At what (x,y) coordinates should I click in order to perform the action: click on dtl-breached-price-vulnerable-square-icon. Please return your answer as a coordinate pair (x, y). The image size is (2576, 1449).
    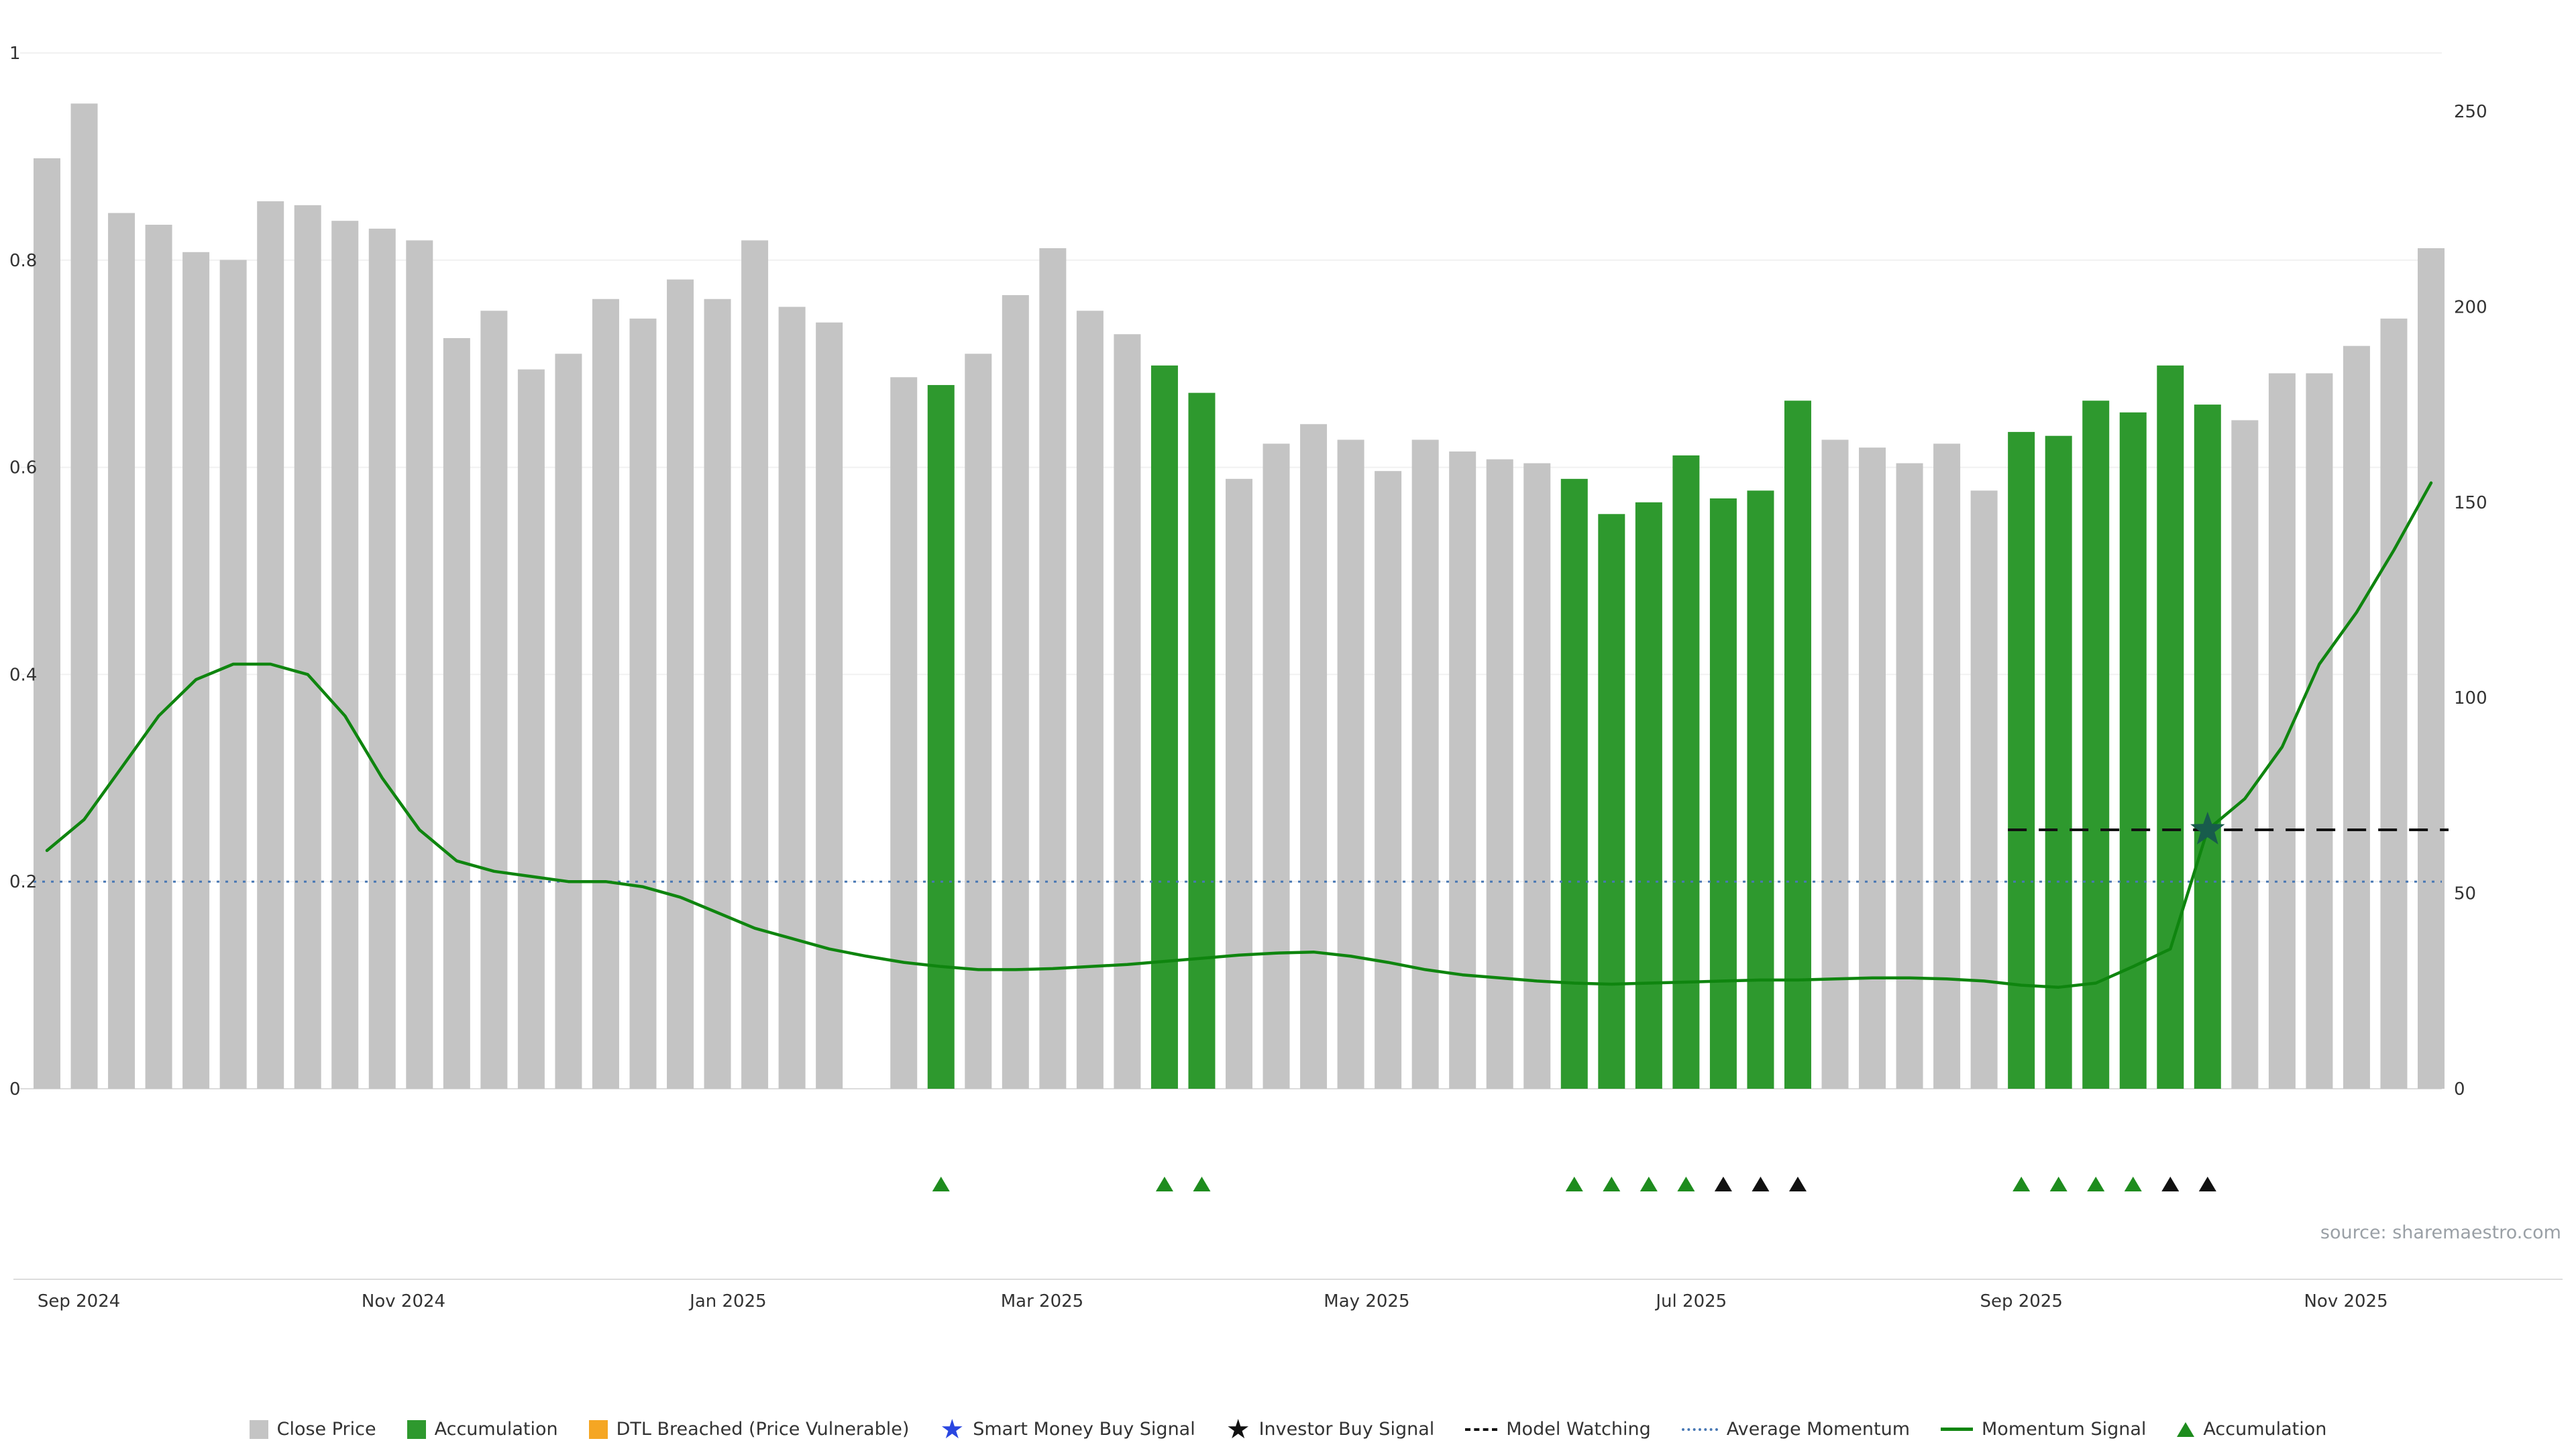
    Looking at the image, I should click on (598, 1429).